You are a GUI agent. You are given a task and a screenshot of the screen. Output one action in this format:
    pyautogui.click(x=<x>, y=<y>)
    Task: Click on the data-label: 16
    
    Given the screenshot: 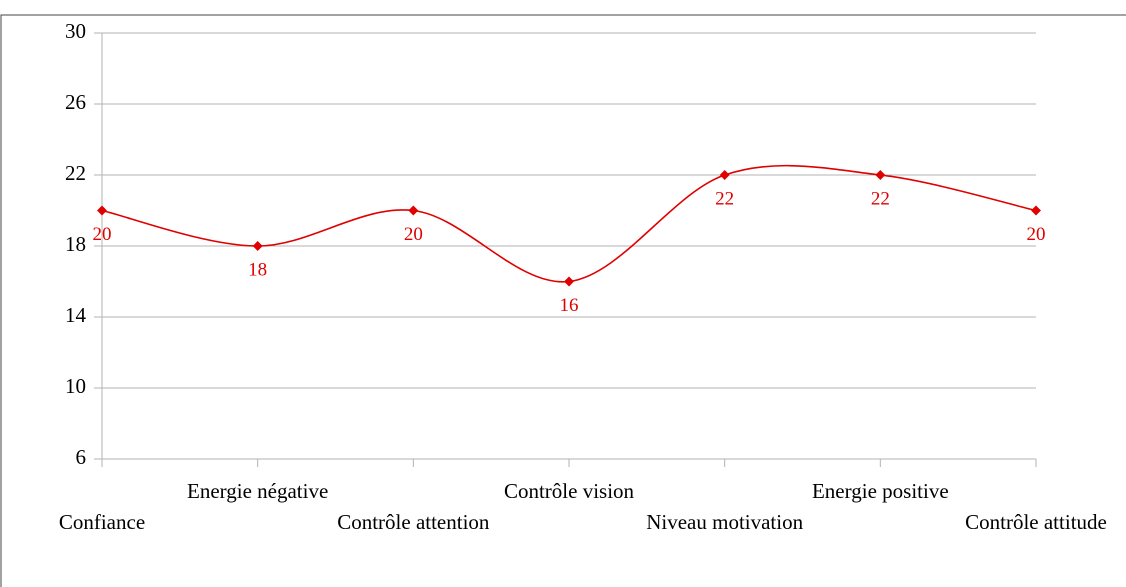 What is the action you would take?
    pyautogui.click(x=569, y=305)
    